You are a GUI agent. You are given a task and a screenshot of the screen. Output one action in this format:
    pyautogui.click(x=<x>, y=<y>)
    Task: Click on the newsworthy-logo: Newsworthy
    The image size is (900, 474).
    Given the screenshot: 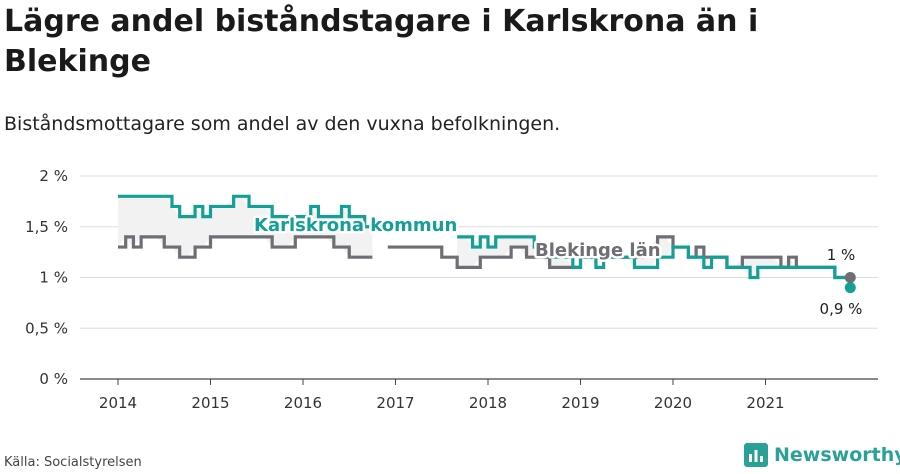 What is the action you would take?
    pyautogui.click(x=822, y=455)
    